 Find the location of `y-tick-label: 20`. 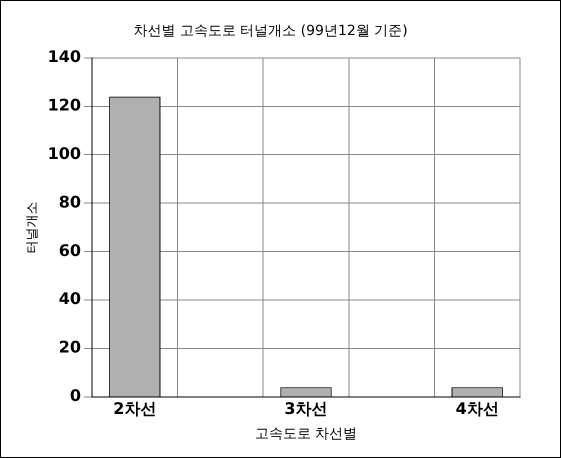

y-tick-label: 20 is located at coordinates (69, 347).